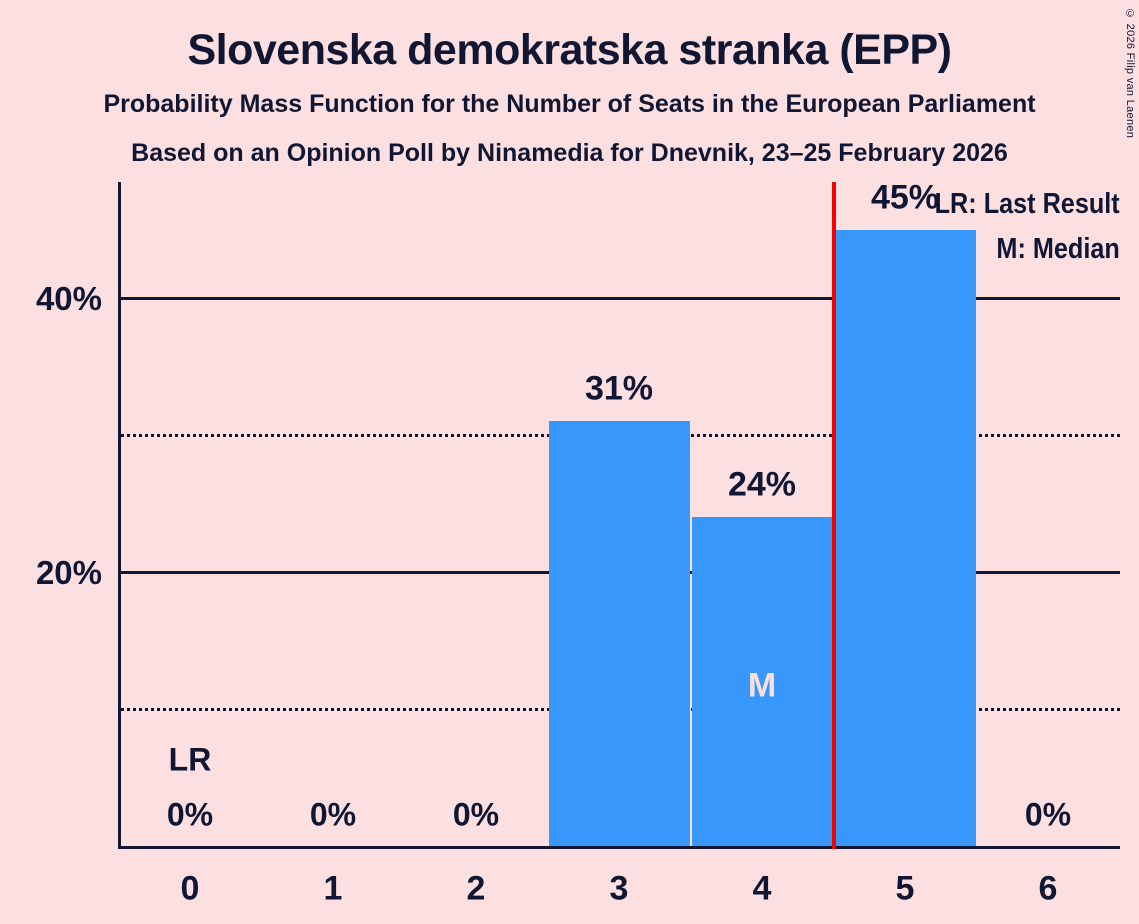 Image resolution: width=1139 pixels, height=924 pixels. Describe the element at coordinates (190, 759) in the screenshot. I see `last-result-label: LR` at that location.